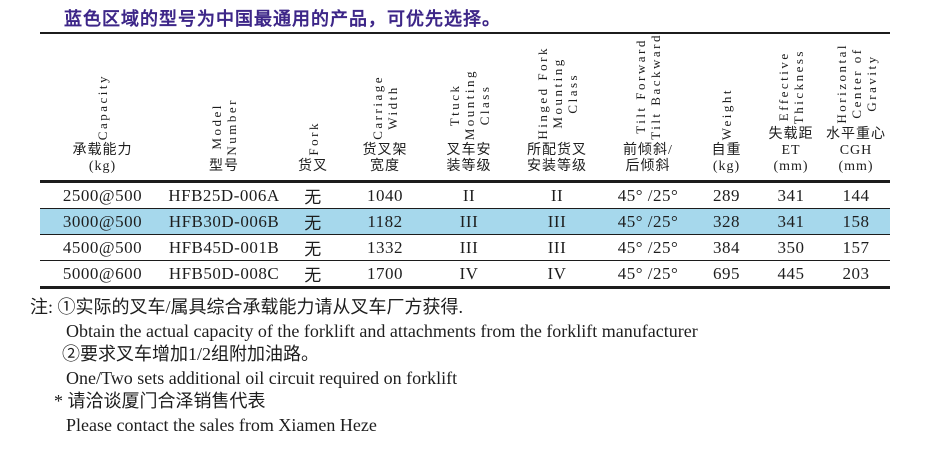 This screenshot has height=455, width=937. I want to click on col-header-effective-thickness-en: Effective Thickness, so click(791, 86).